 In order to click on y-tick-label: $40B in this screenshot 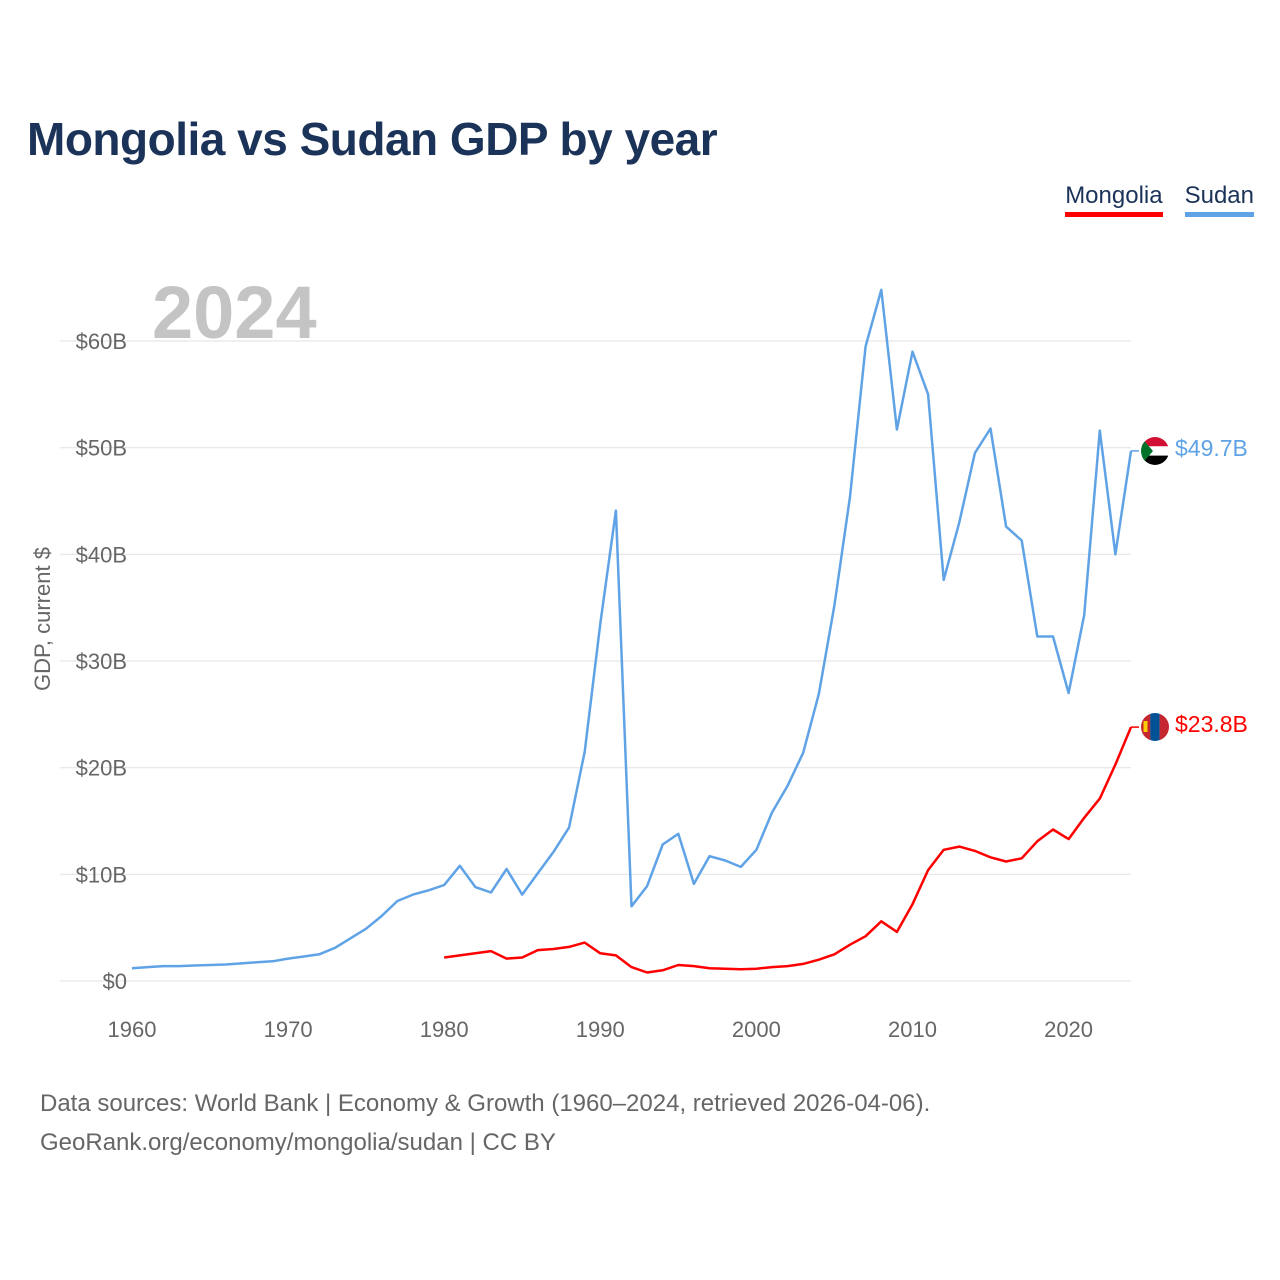, I will do `click(101, 554)`.